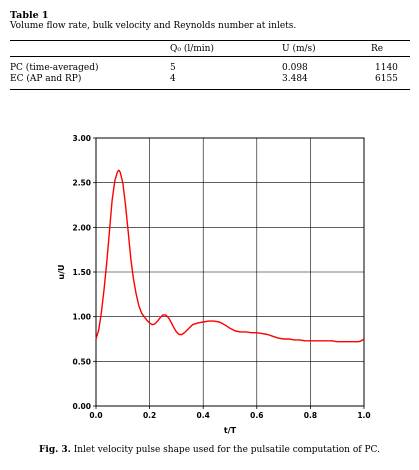  Describe the element at coordinates (81, 317) in the screenshot. I see `y-tick-label: 1.00` at that location.